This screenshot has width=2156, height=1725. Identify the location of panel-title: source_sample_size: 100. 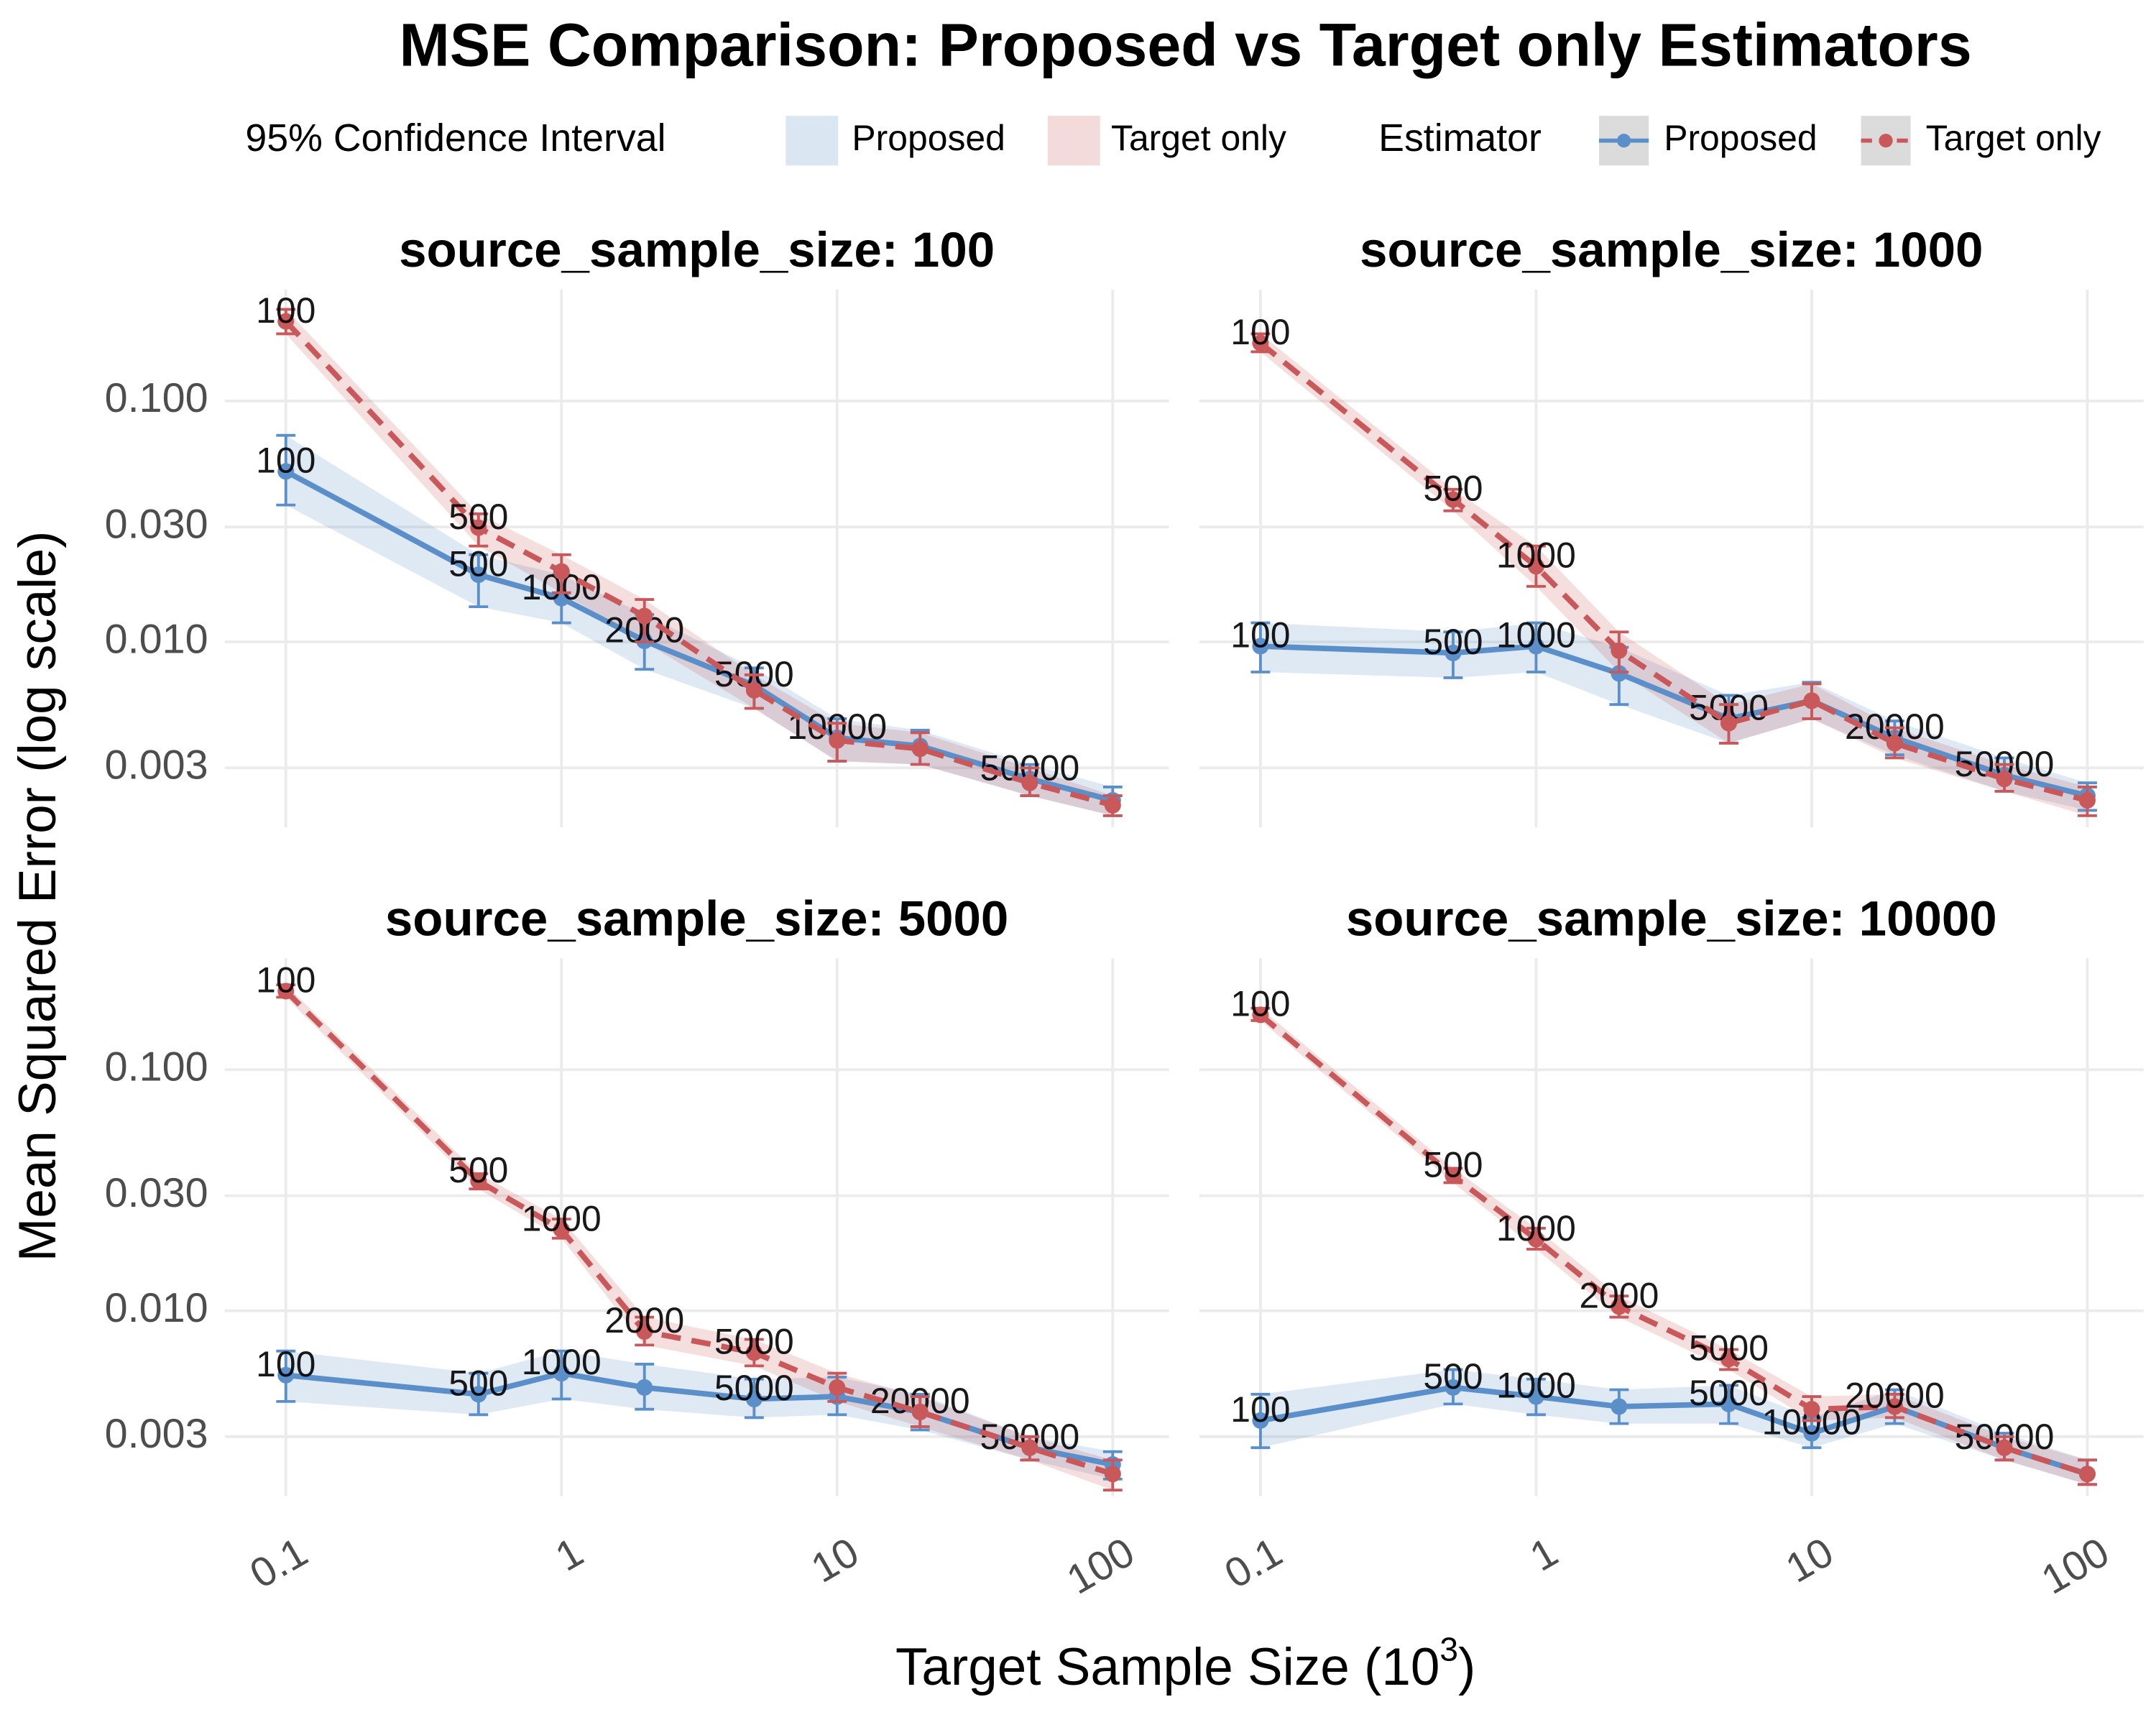
(697, 249).